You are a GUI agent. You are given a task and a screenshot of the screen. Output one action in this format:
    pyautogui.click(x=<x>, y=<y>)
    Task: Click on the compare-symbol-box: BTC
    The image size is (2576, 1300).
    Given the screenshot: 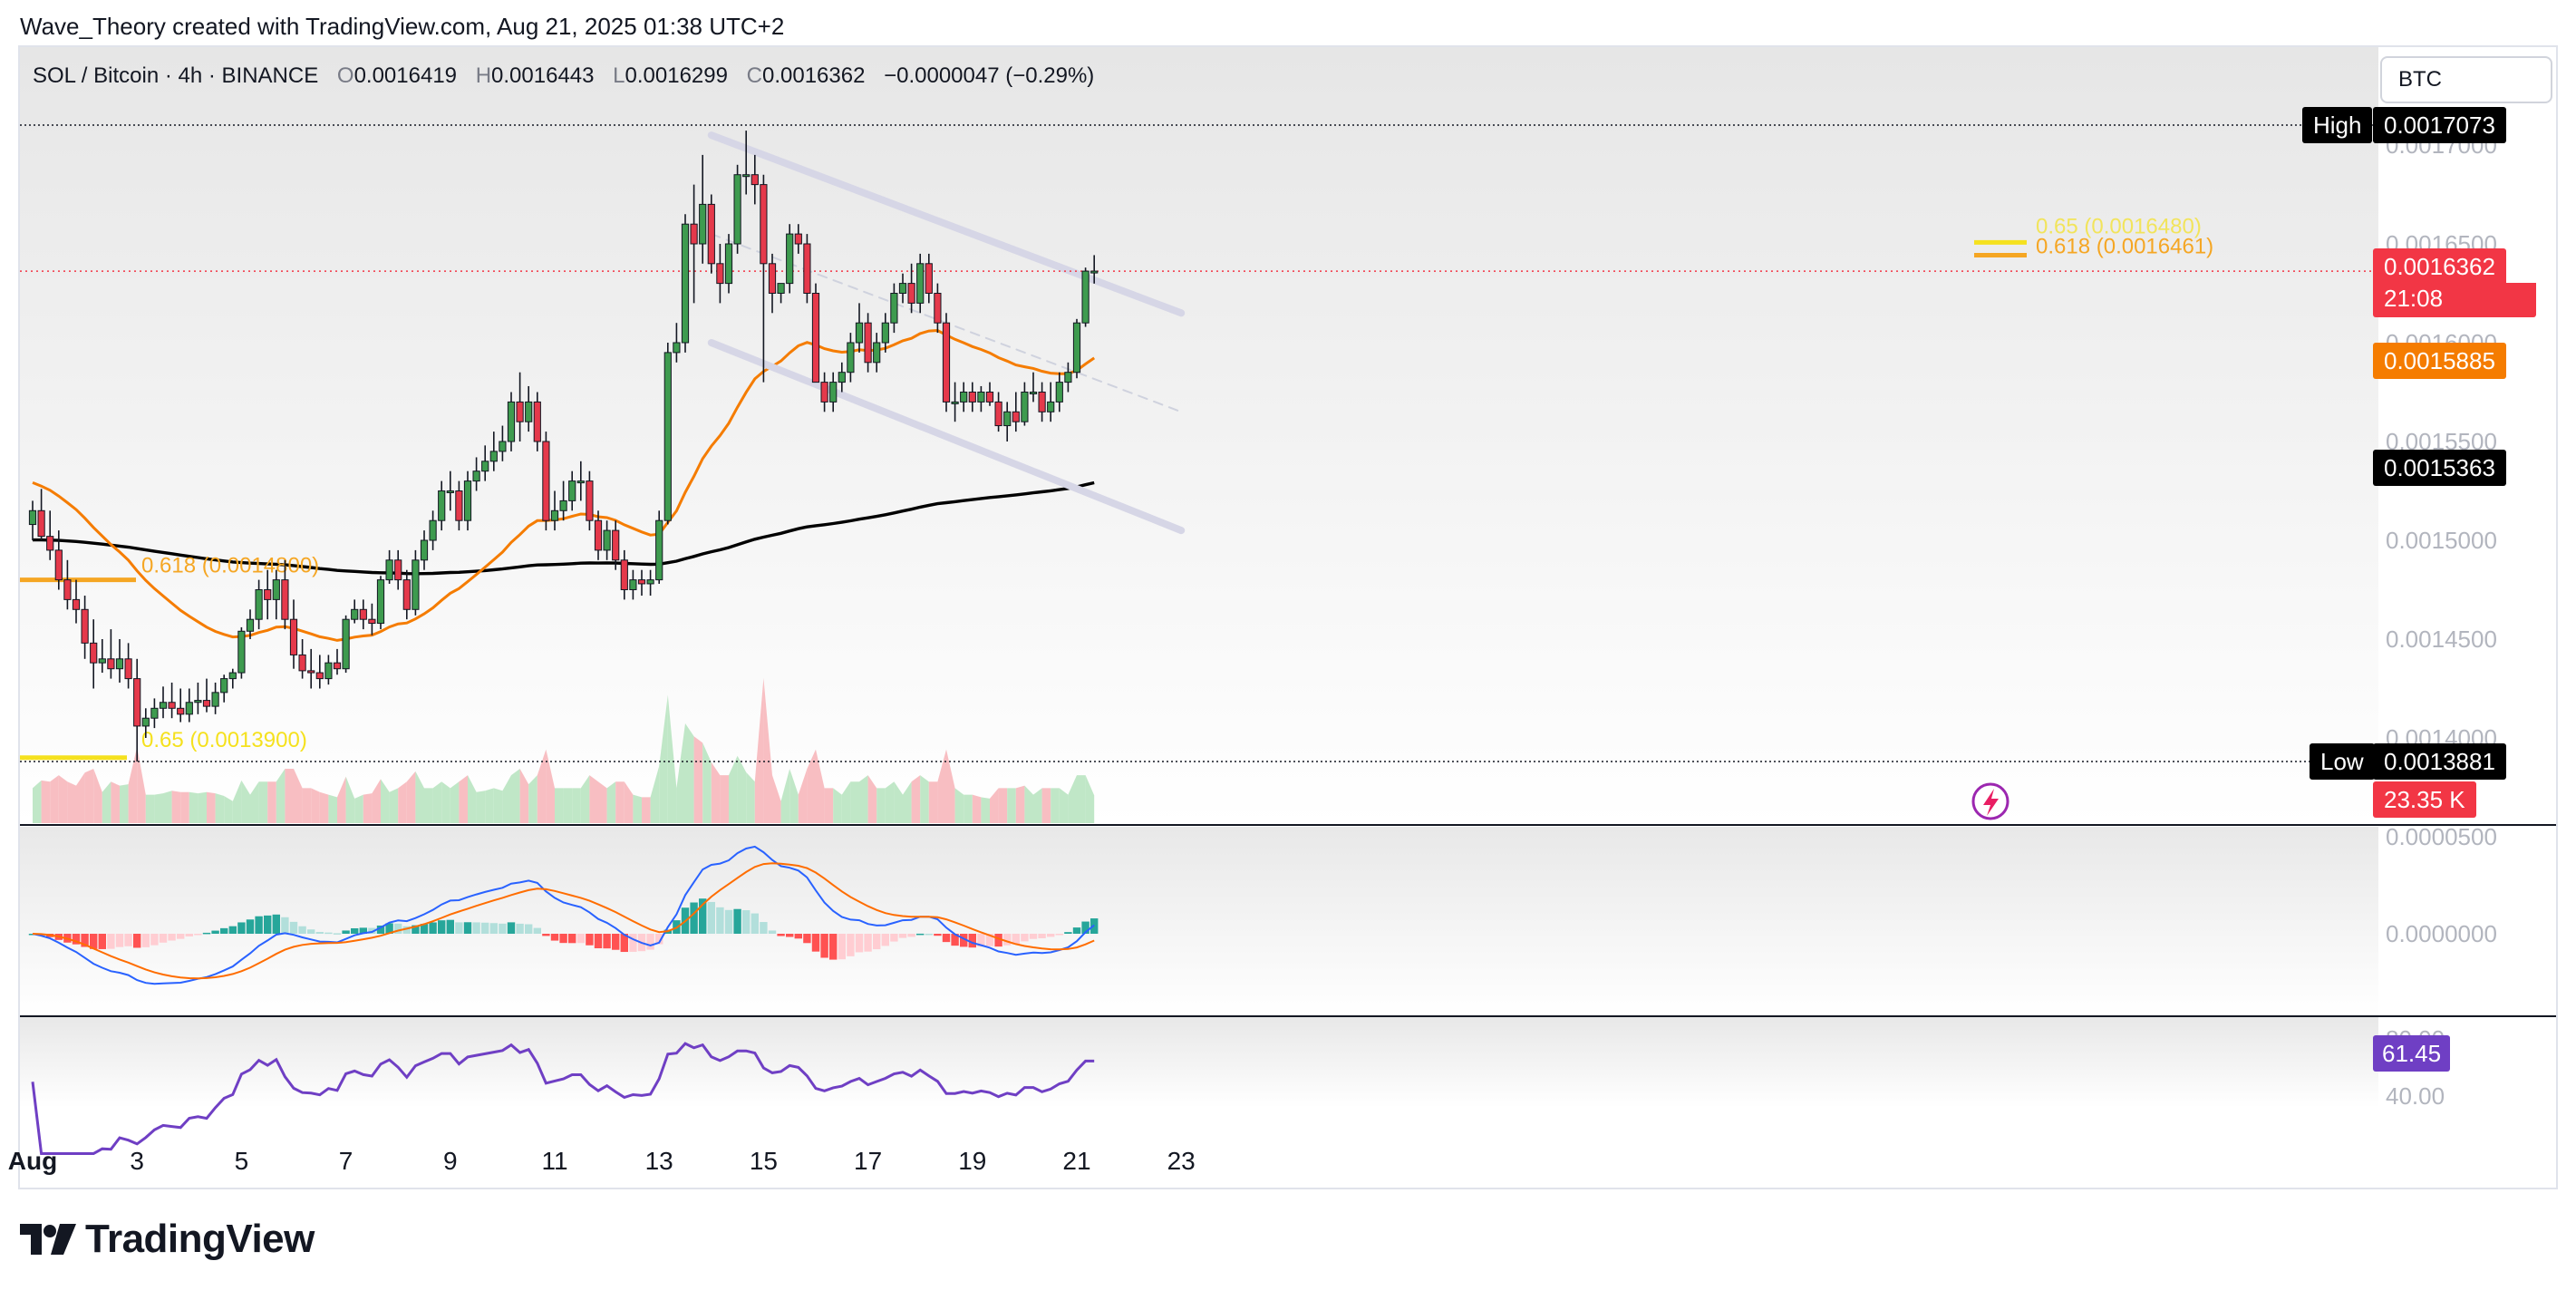 What is the action you would take?
    pyautogui.click(x=2466, y=79)
    